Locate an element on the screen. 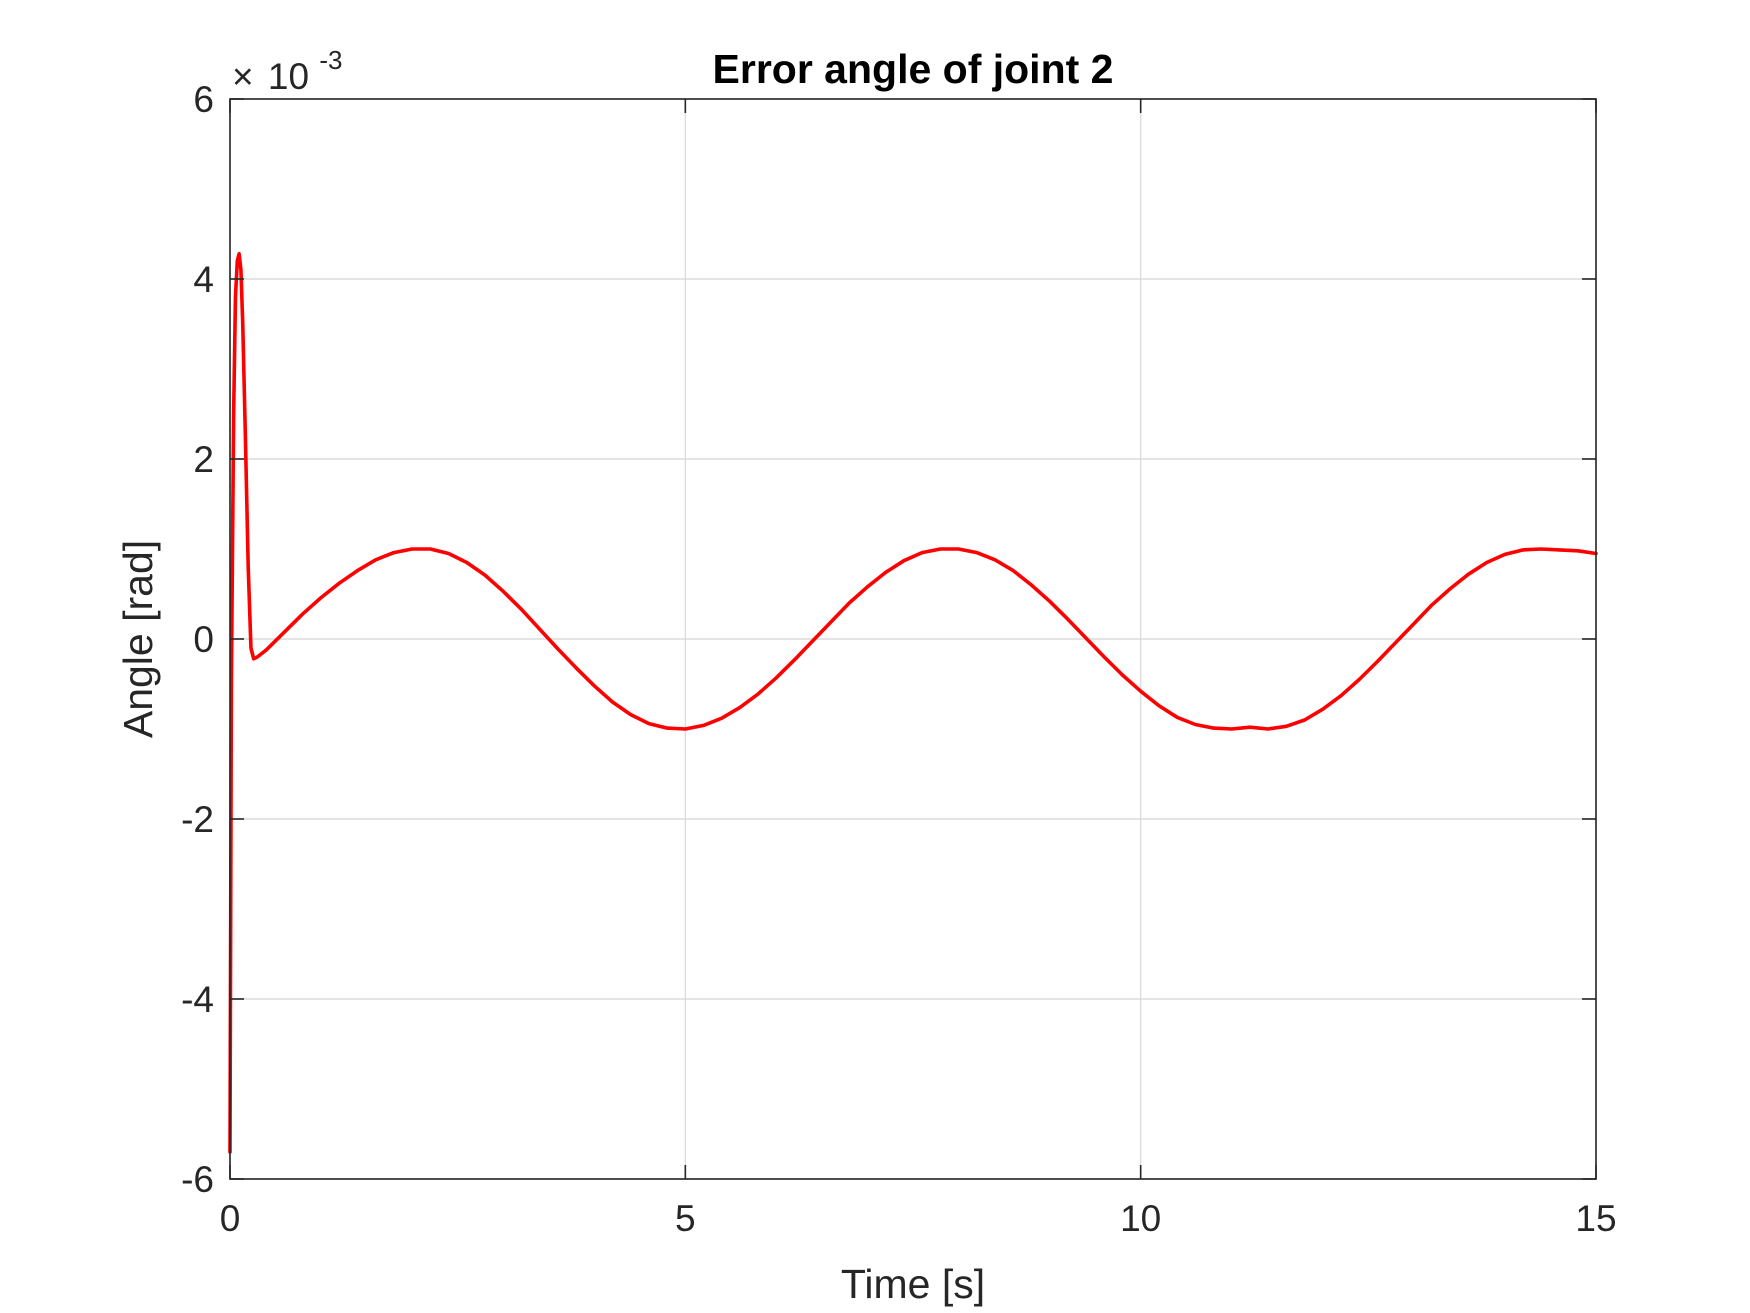 The image size is (1750, 1313). y-axis-label: Angle [rad] is located at coordinates (138, 639).